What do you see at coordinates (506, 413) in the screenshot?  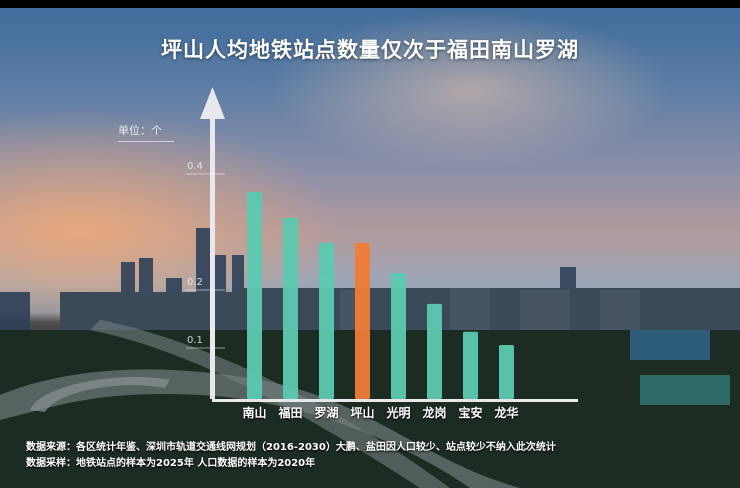 I see `x-tick-label: 龙华` at bounding box center [506, 413].